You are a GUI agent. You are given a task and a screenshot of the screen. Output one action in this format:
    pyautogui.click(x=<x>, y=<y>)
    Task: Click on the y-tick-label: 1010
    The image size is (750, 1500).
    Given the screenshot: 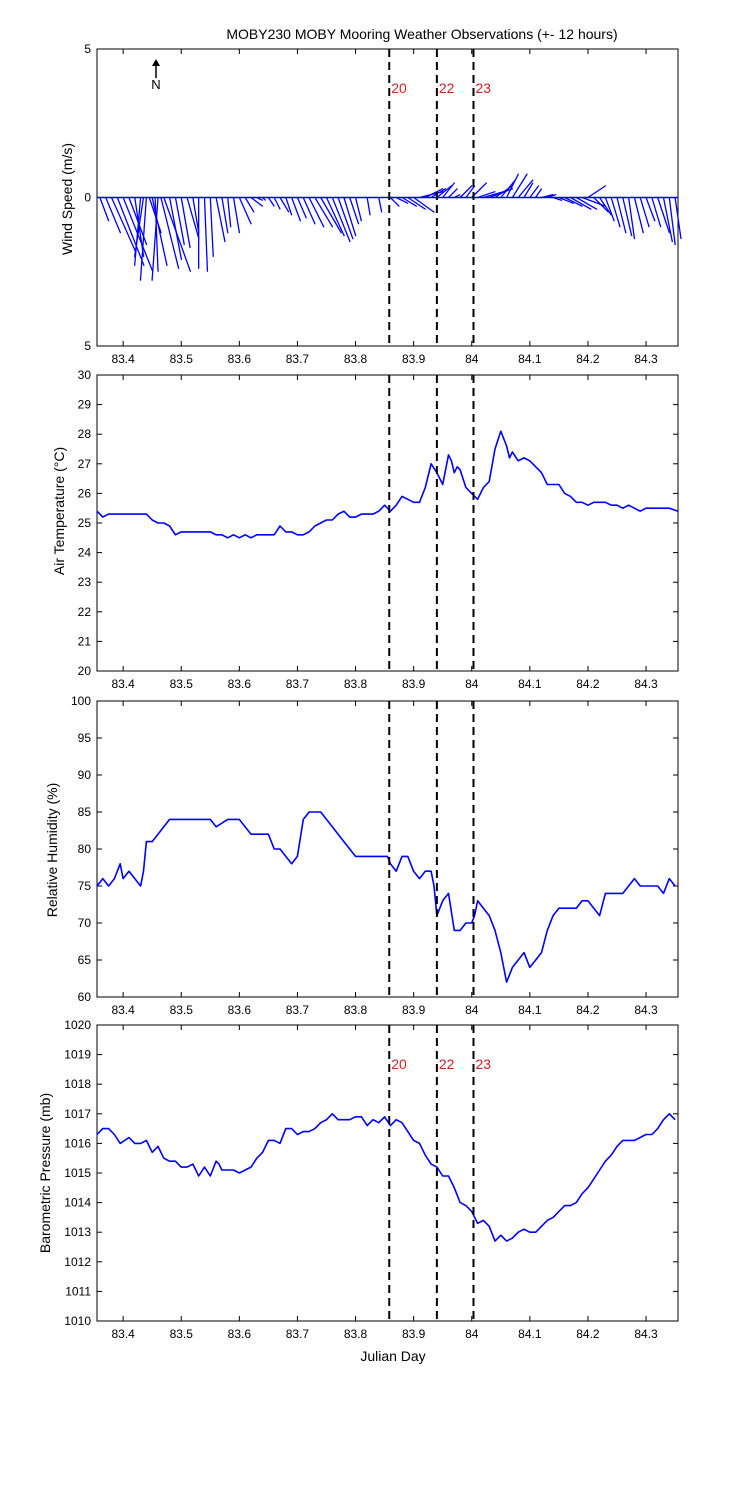 What is the action you would take?
    pyautogui.click(x=77, y=1321)
    